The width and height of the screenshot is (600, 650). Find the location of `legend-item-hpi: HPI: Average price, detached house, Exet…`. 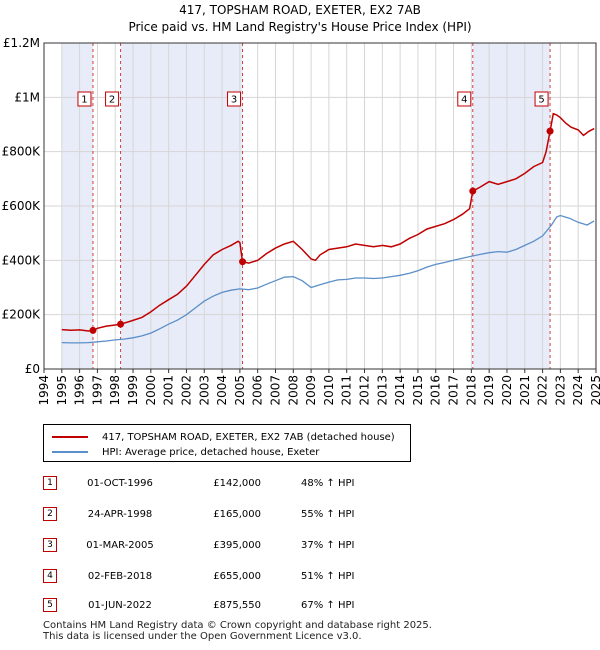

legend-item-hpi: HPI: Average price, detached house, Exet… is located at coordinates (185, 452).